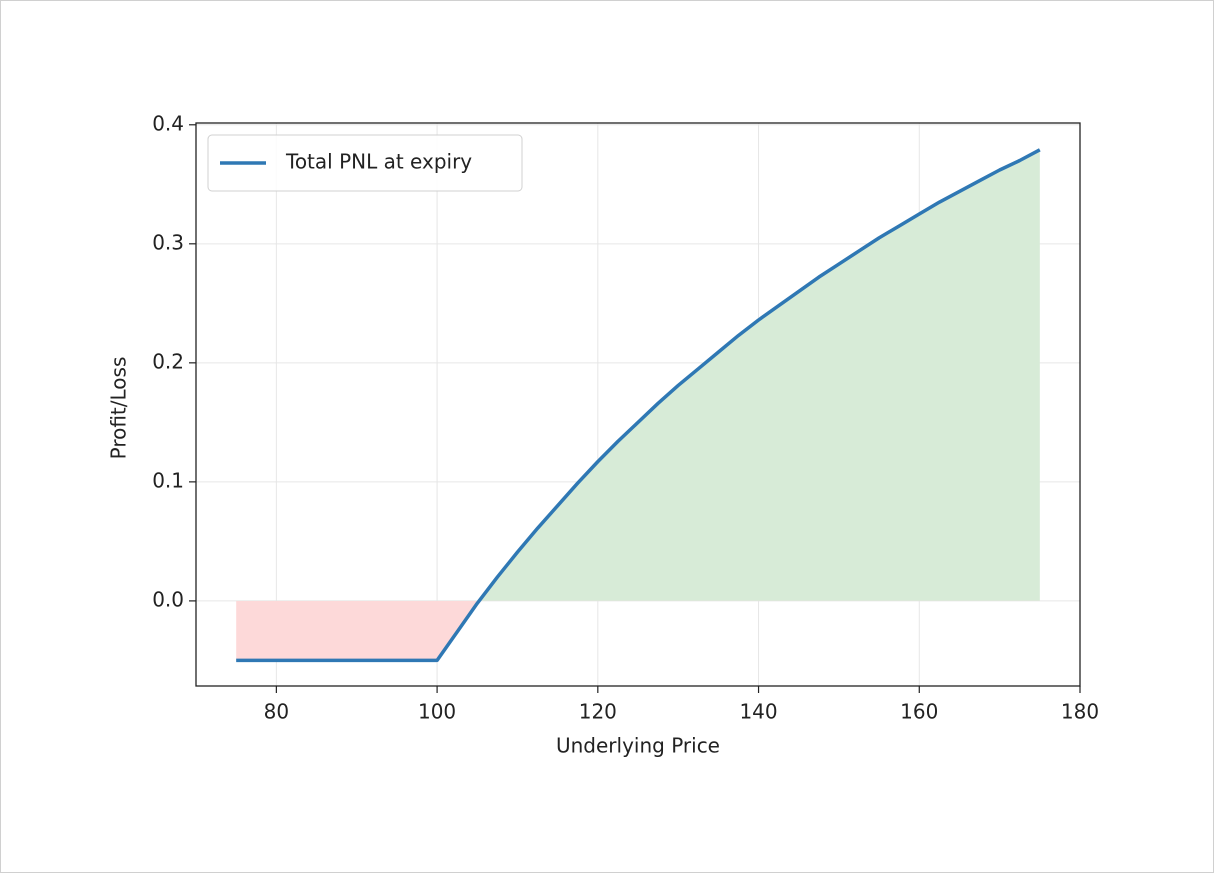 This screenshot has height=873, width=1214. I want to click on x-tick-label: 140, so click(758, 712).